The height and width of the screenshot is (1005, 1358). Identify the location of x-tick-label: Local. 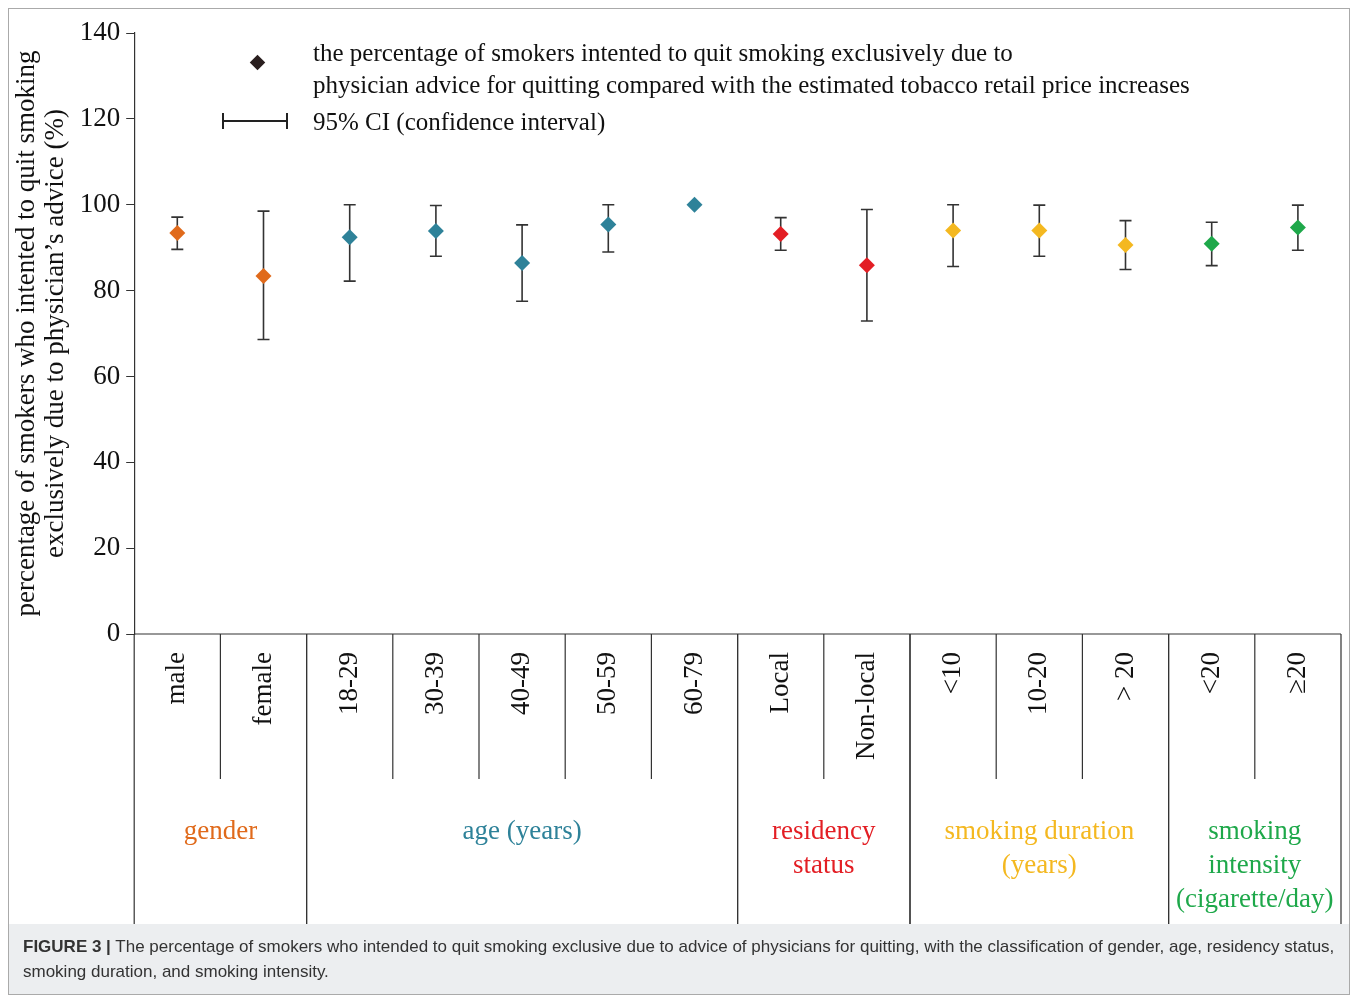
(778, 683).